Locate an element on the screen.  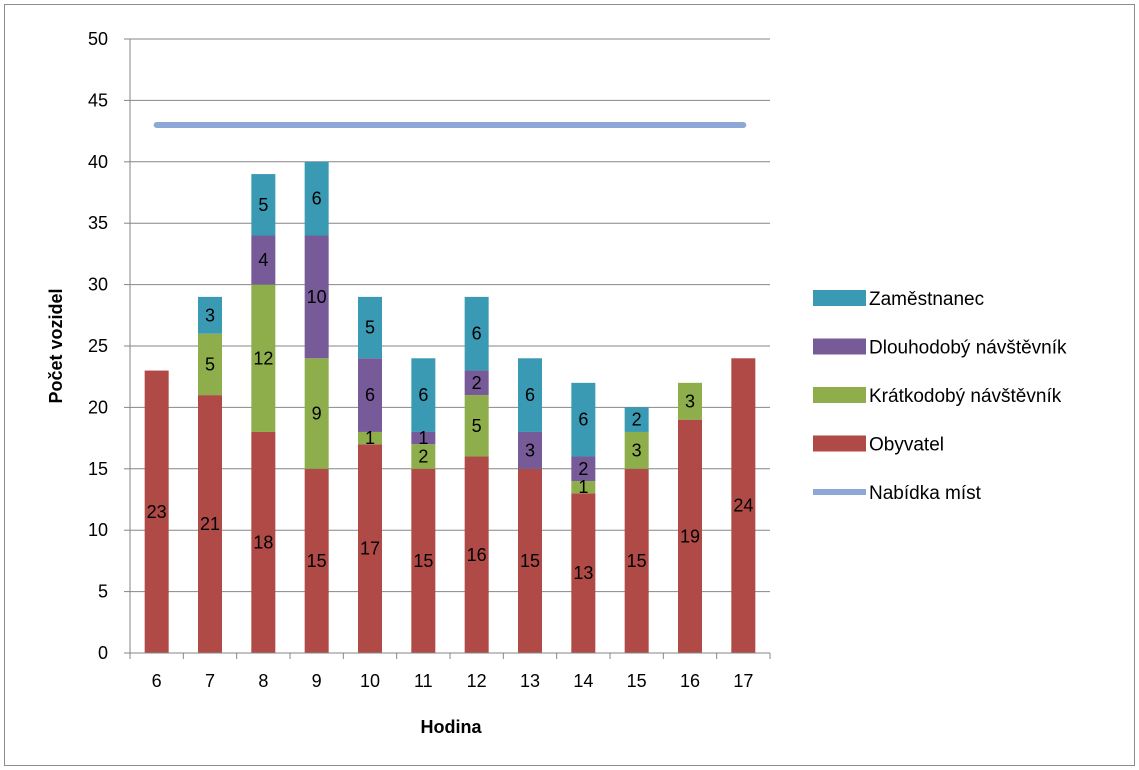
x-tick-label: 9 is located at coordinates (317, 681).